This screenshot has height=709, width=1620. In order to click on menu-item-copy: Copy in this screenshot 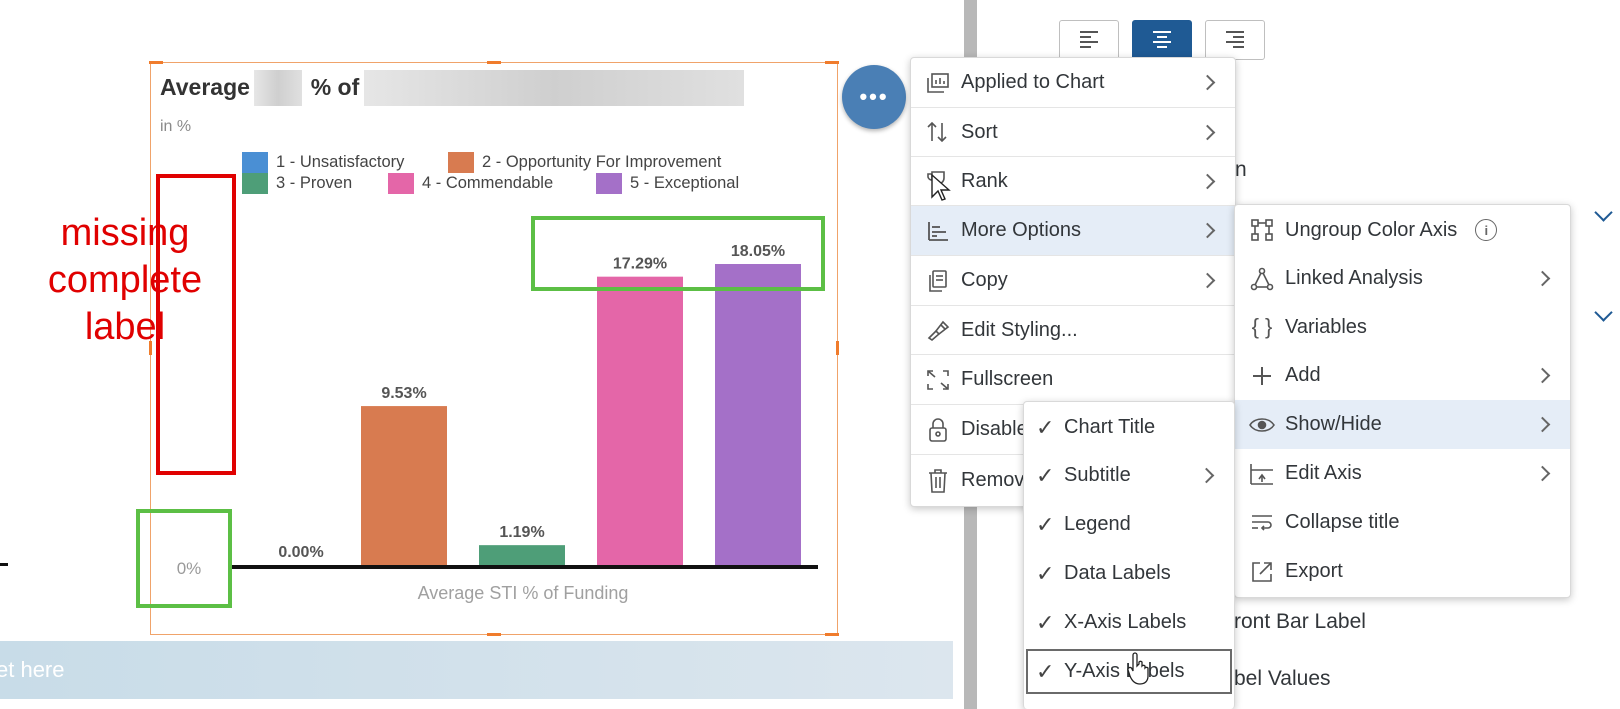, I will do `click(1073, 281)`.